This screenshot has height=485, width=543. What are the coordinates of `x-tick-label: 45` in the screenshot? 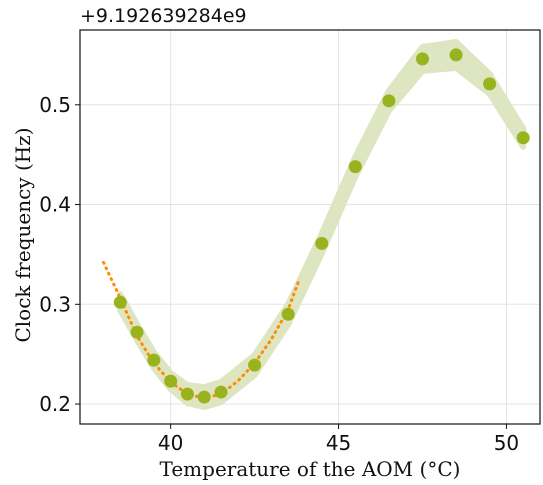 It's located at (338, 443).